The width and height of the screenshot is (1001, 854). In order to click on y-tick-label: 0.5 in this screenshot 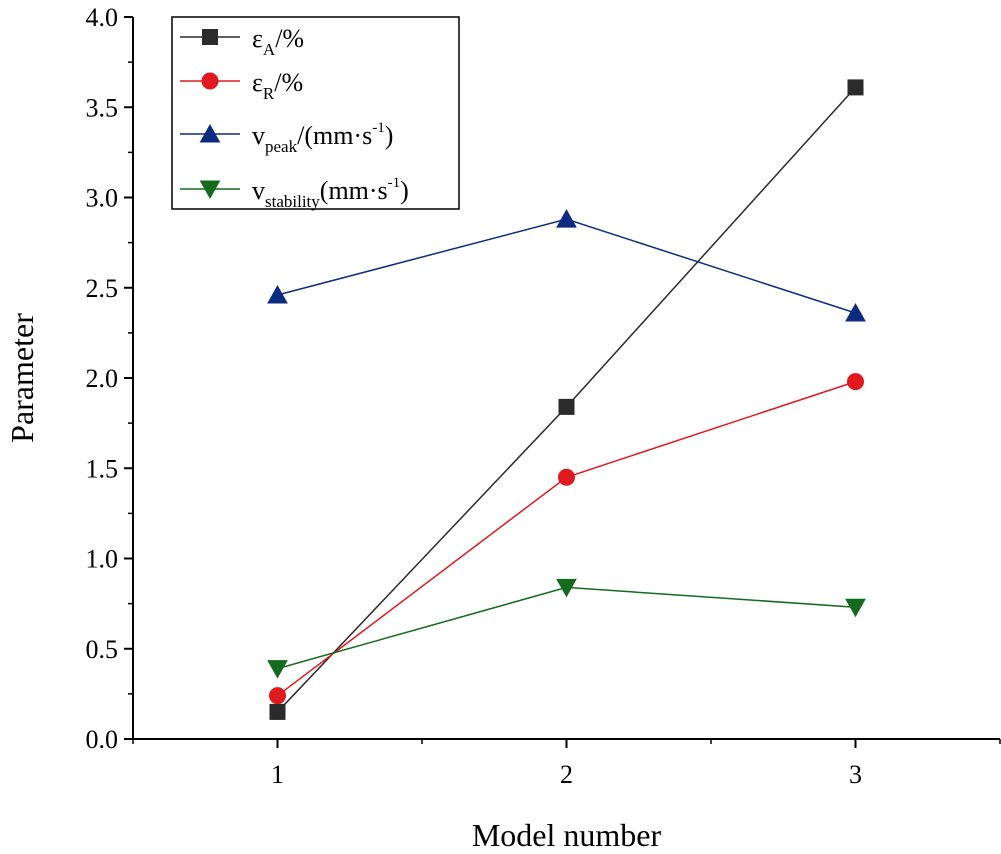, I will do `click(102, 649)`.